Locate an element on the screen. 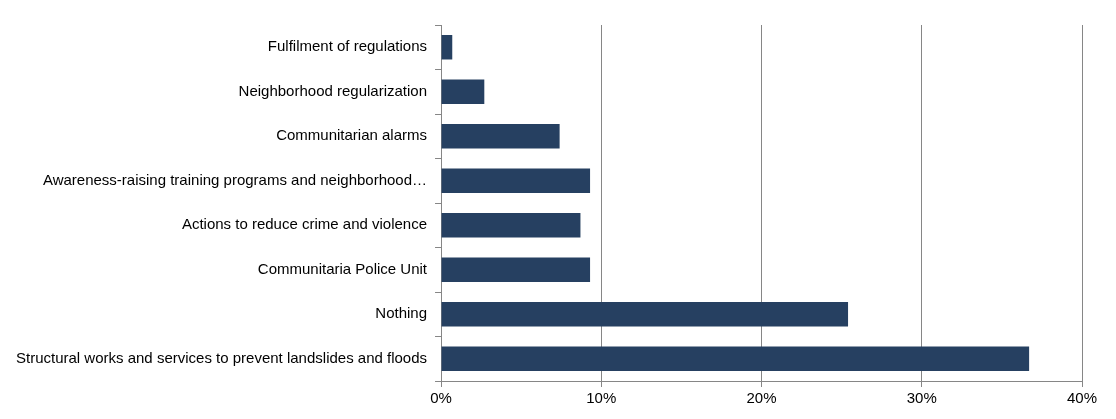 The width and height of the screenshot is (1116, 419). y-tick-label: Nothing is located at coordinates (401, 313).